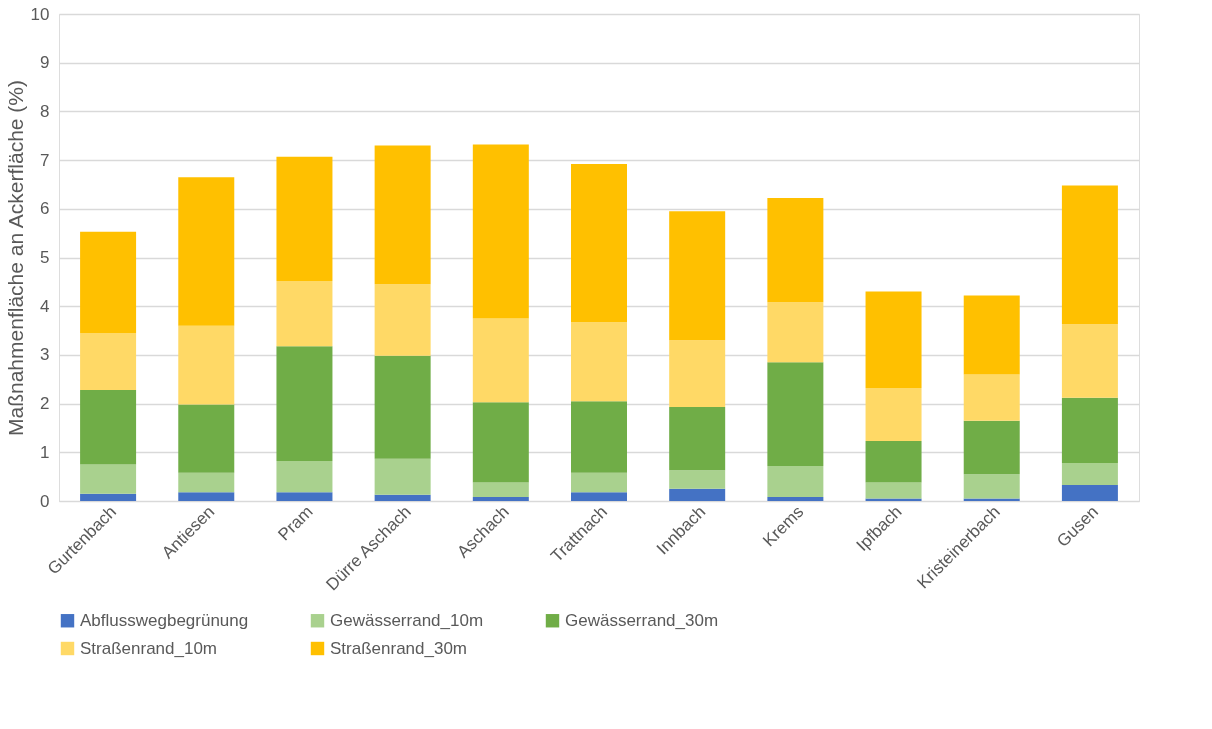 Image resolution: width=1212 pixels, height=729 pixels. What do you see at coordinates (45, 452) in the screenshot?
I see `y-tick-label: 1` at bounding box center [45, 452].